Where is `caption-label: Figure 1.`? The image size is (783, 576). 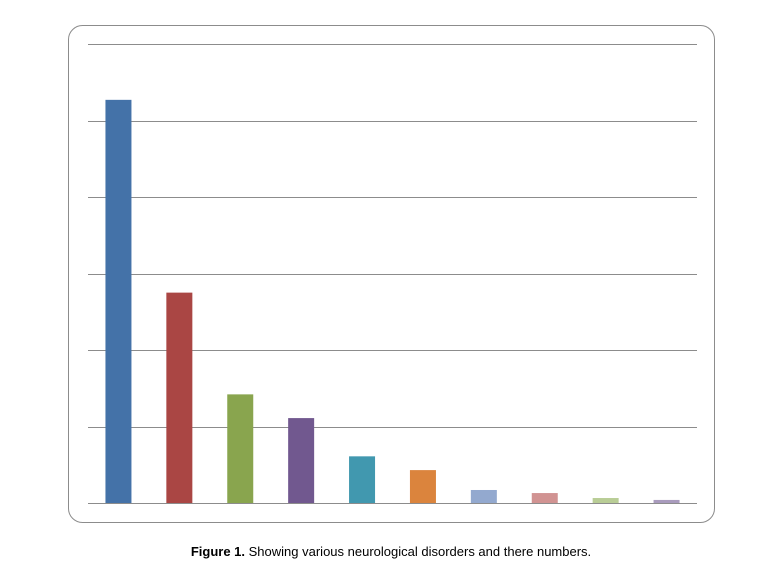
caption-label: Figure 1. is located at coordinates (218, 551).